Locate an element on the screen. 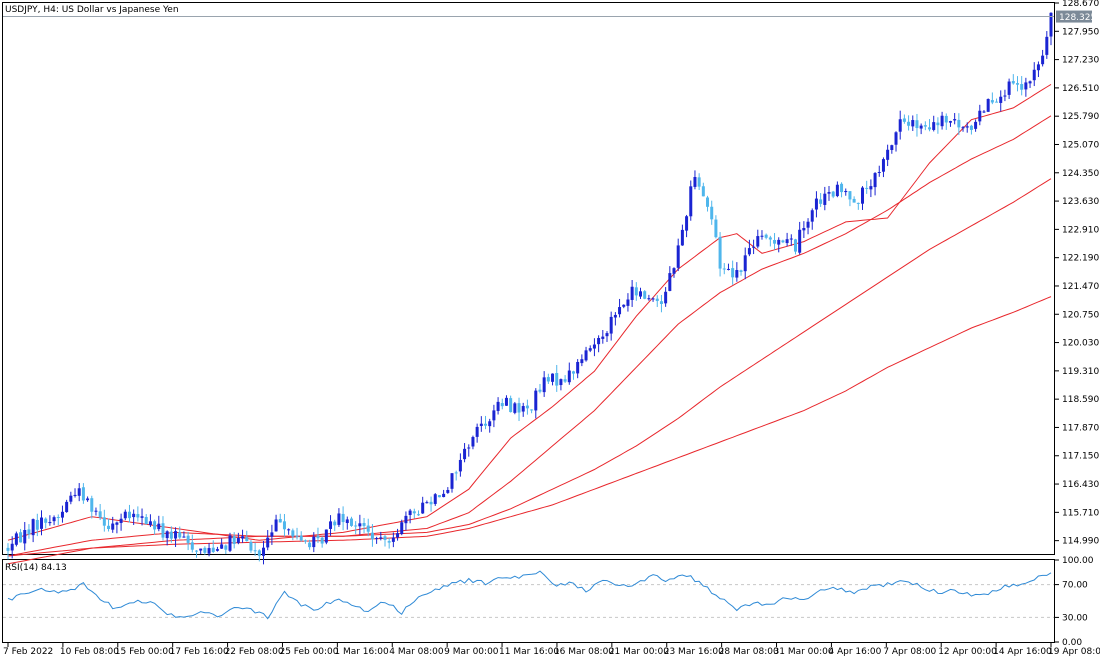 The width and height of the screenshot is (1100, 660). rsi-tick-label: 70.00 is located at coordinates (1075, 586).